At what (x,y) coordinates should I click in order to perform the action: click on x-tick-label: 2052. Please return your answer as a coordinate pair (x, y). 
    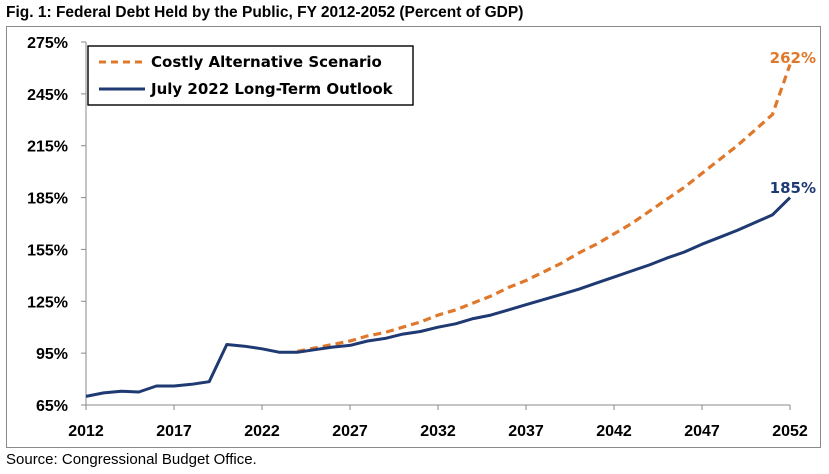
    Looking at the image, I should click on (790, 431).